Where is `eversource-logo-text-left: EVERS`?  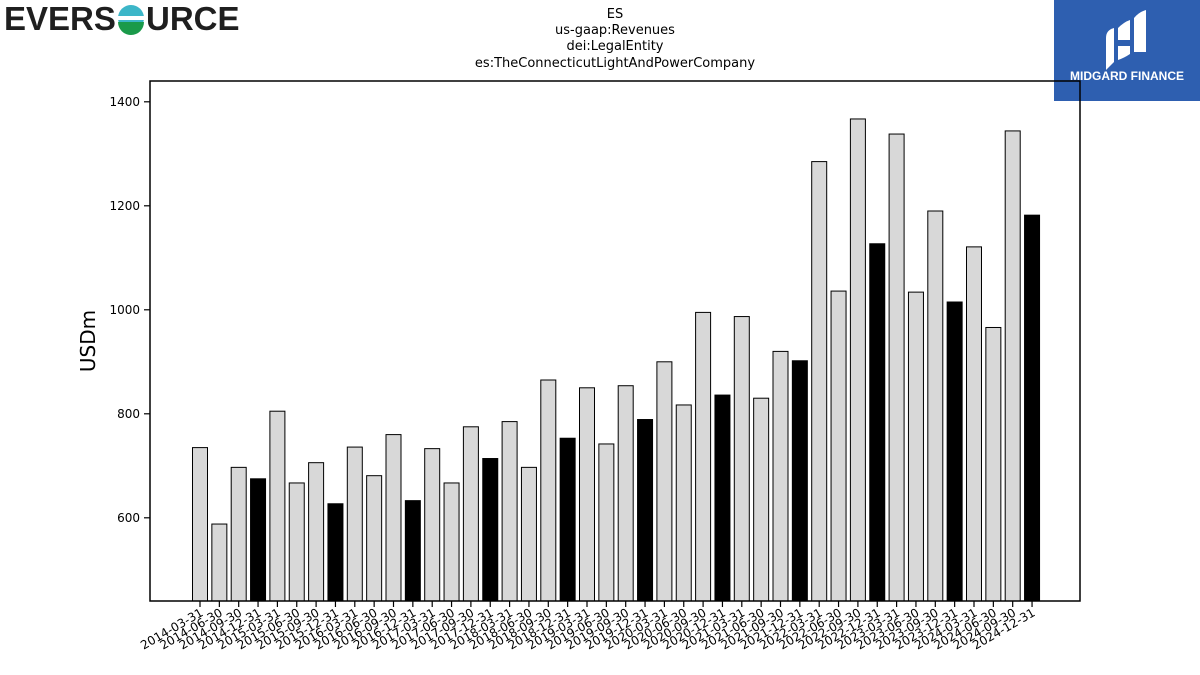 eversource-logo-text-left: EVERS is located at coordinates (60, 18).